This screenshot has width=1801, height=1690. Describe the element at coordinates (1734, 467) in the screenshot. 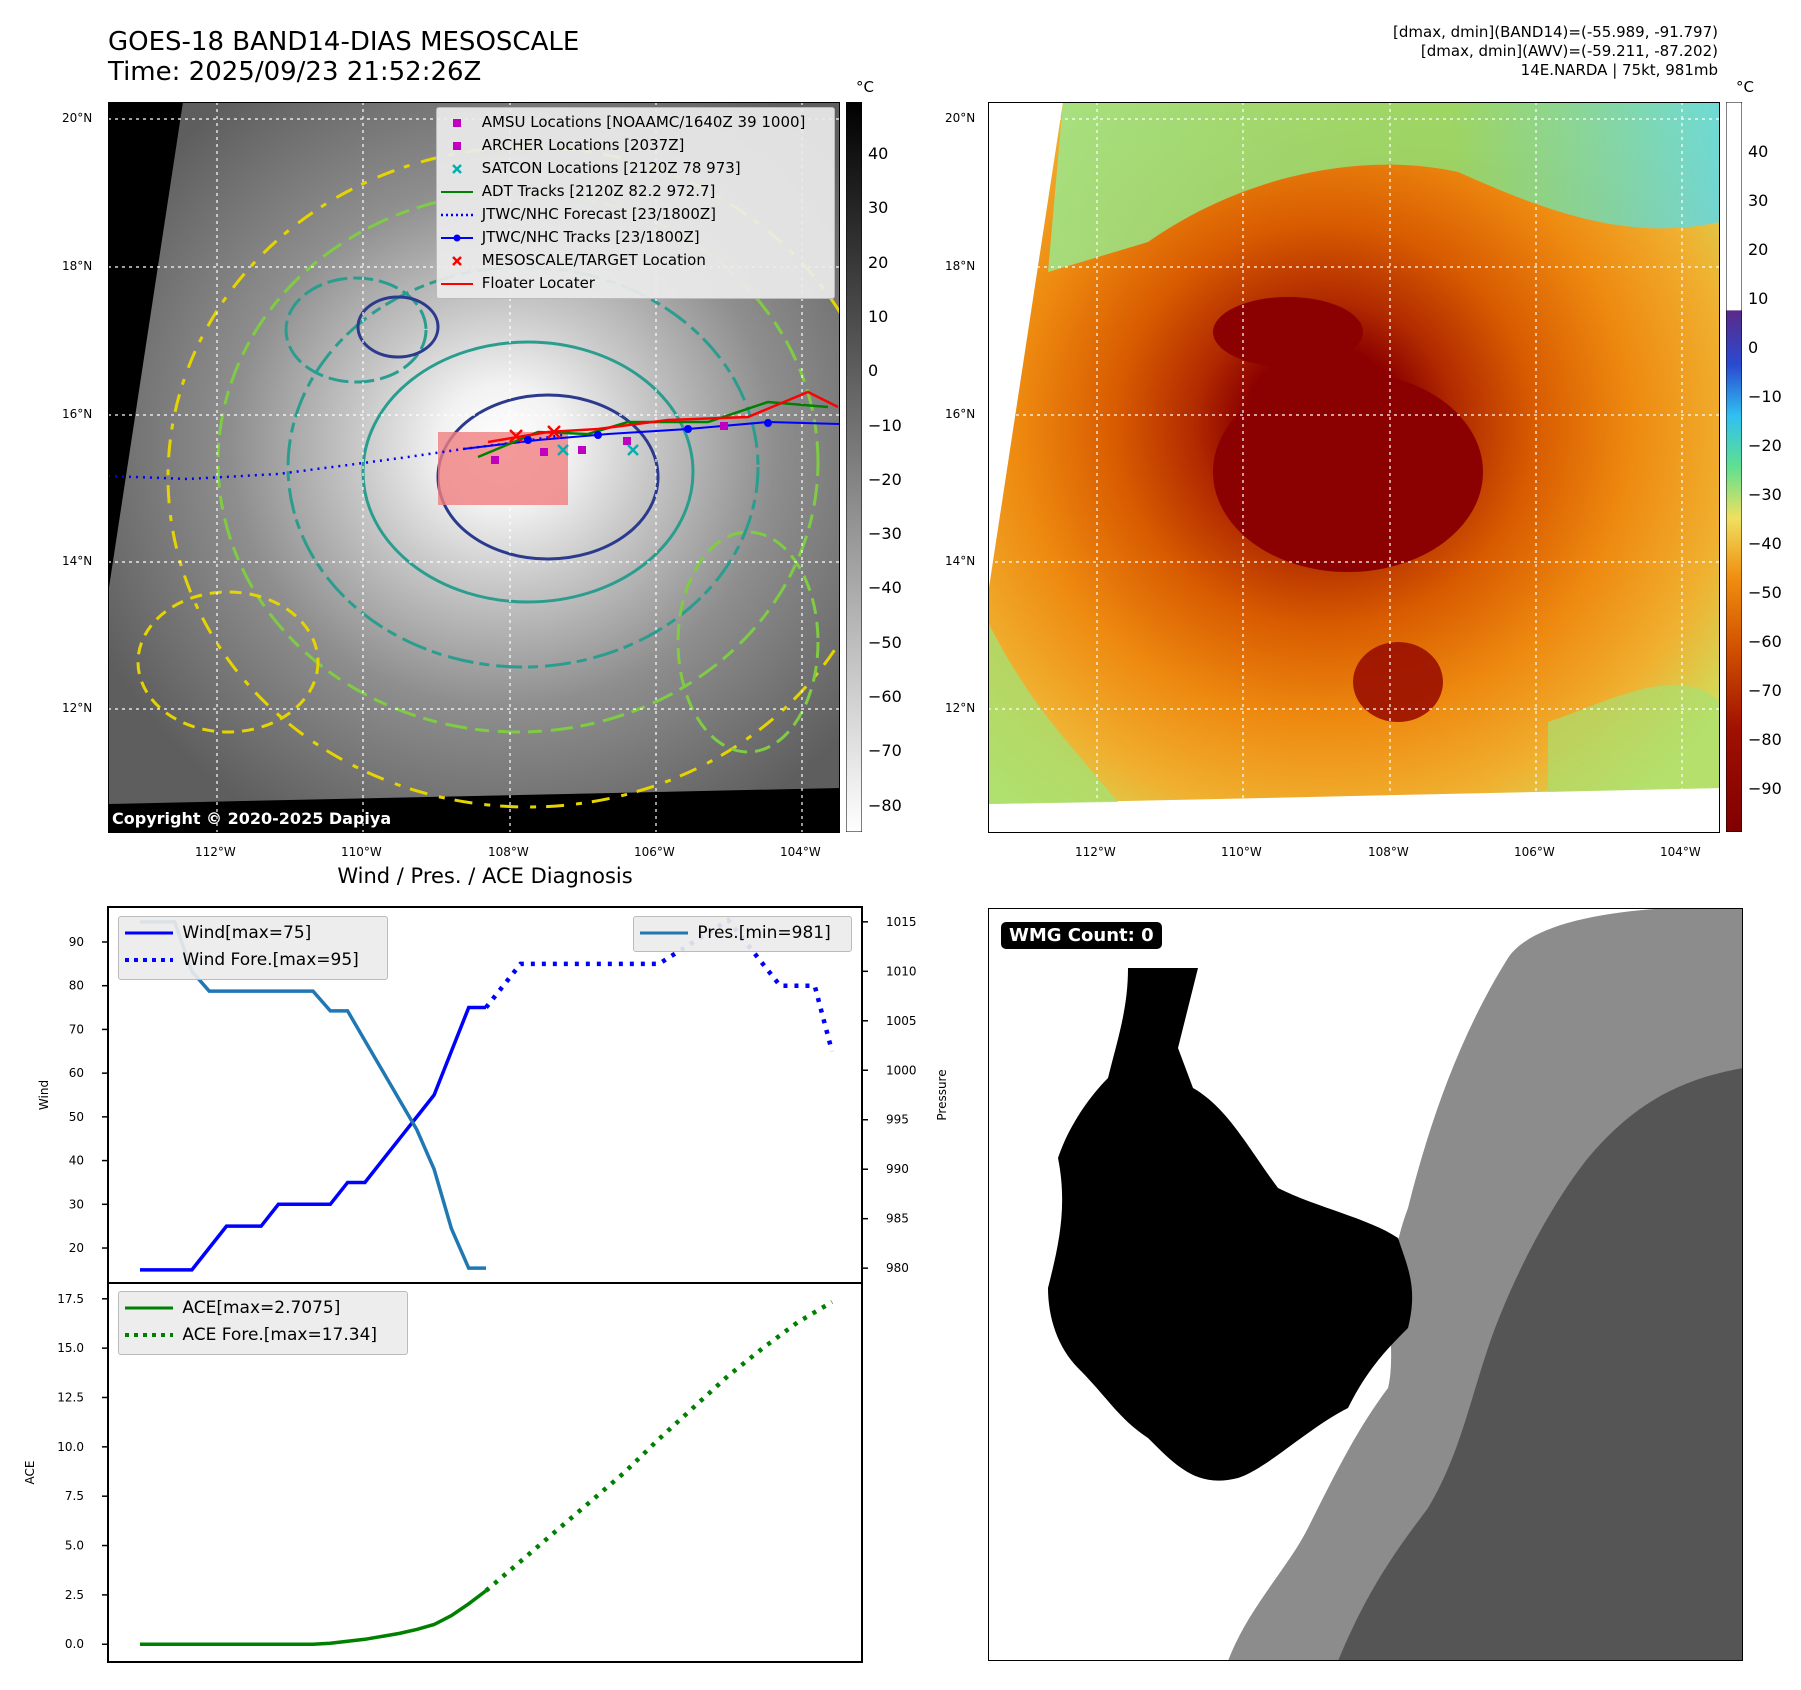

I see `right-colorbar` at that location.